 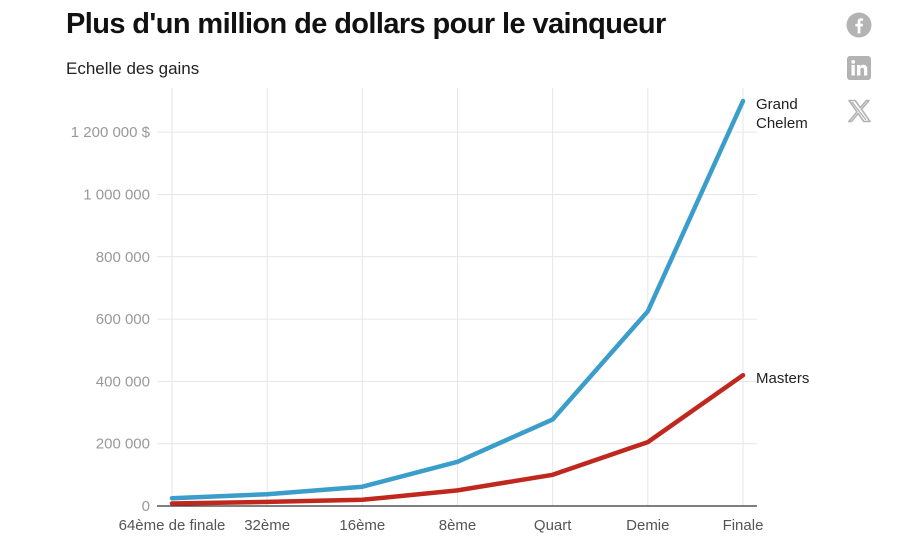 I want to click on y-tick-label: 200 000, so click(x=123, y=444).